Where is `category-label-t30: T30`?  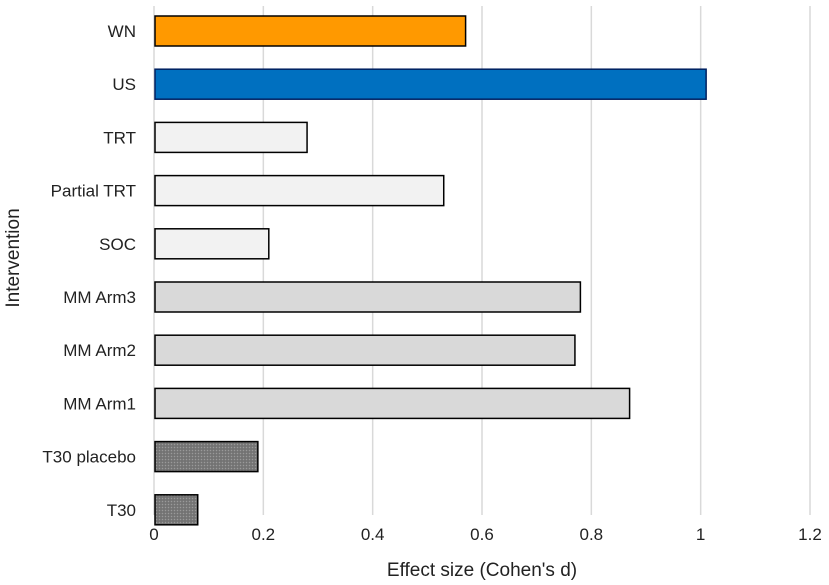 category-label-t30: T30 is located at coordinates (121, 510).